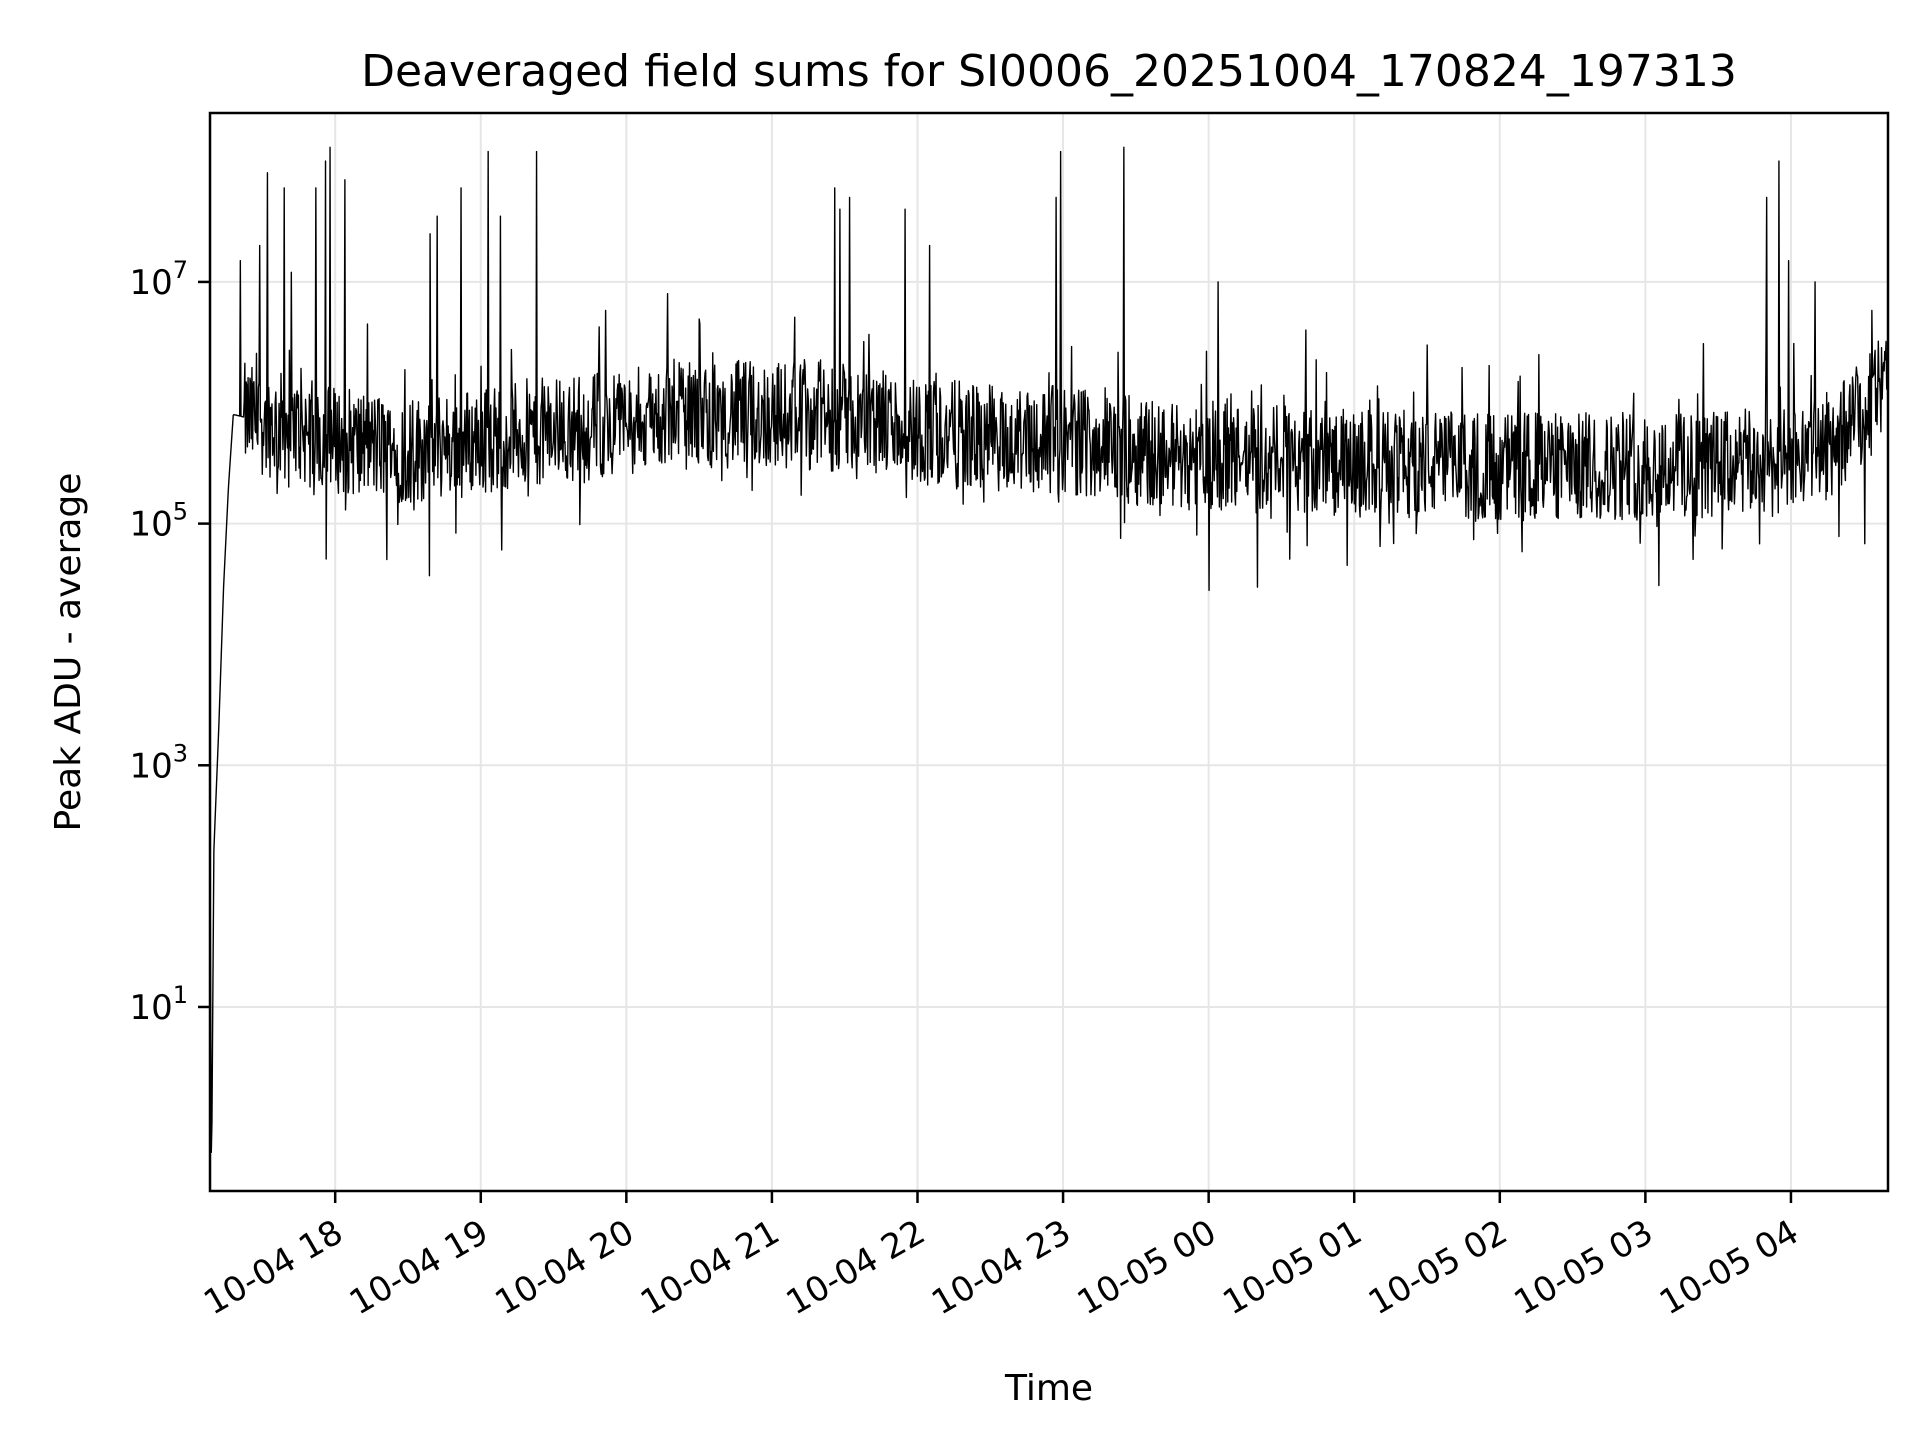 This screenshot has height=1440, width=1920. I want to click on x-tick-label: 10-04 22, so click(856, 1267).